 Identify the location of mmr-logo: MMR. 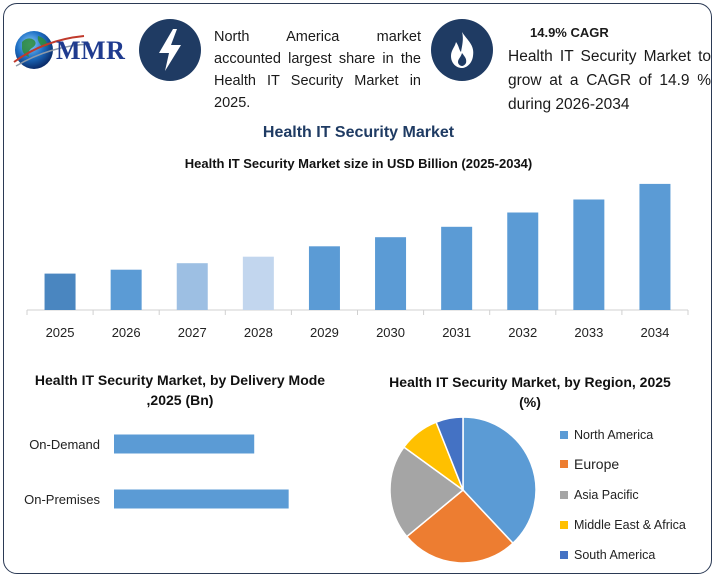
(73, 48).